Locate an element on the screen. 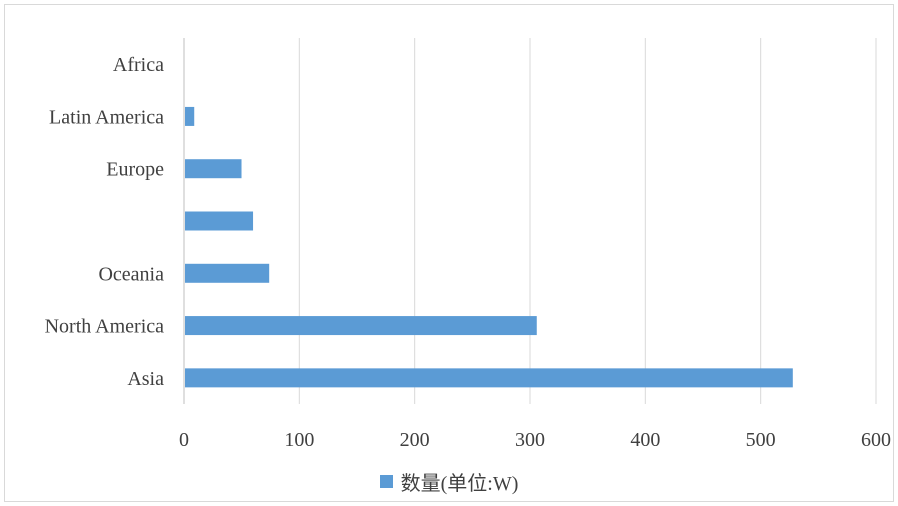 This screenshot has width=898, height=506. x-tick-labels: 0 100 200 300 400 500 600 is located at coordinates (535, 440).